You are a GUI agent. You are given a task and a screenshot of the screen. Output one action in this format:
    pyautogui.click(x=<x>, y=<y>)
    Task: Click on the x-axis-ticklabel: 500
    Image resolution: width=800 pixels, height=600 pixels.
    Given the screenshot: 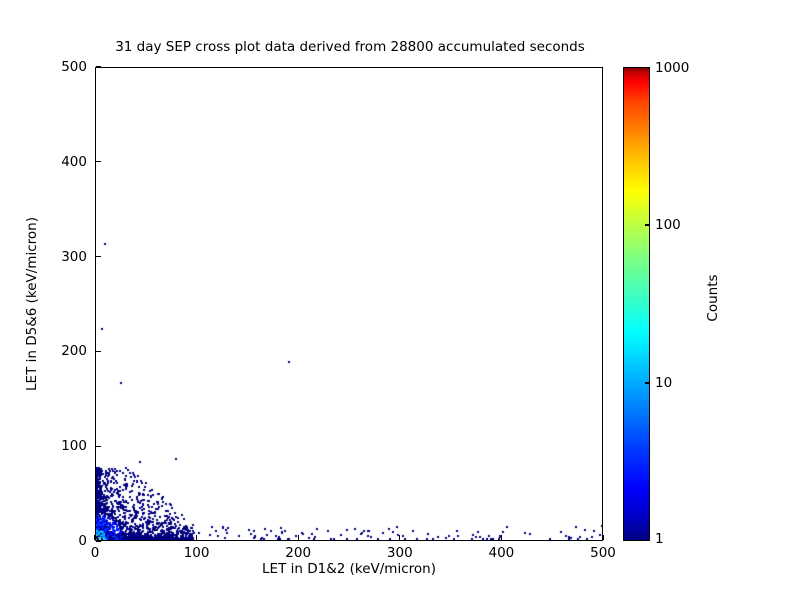 What is the action you would take?
    pyautogui.click(x=603, y=553)
    